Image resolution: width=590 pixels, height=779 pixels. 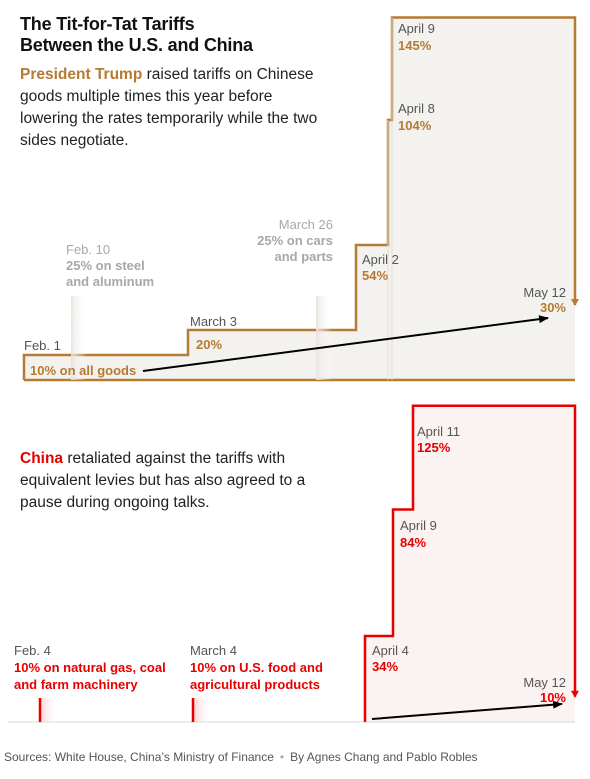 I want to click on chart-title-line-1: The Tit-for-Tat Tariffs, so click(x=107, y=24).